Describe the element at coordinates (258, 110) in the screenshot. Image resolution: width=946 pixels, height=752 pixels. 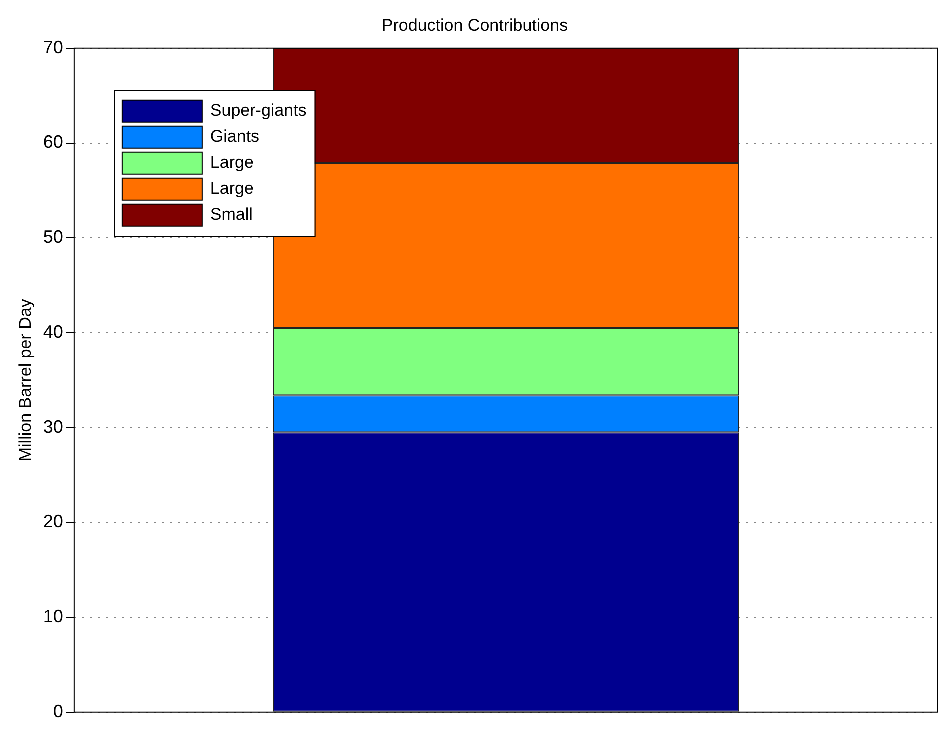
I see `legend-label: Super-giants` at that location.